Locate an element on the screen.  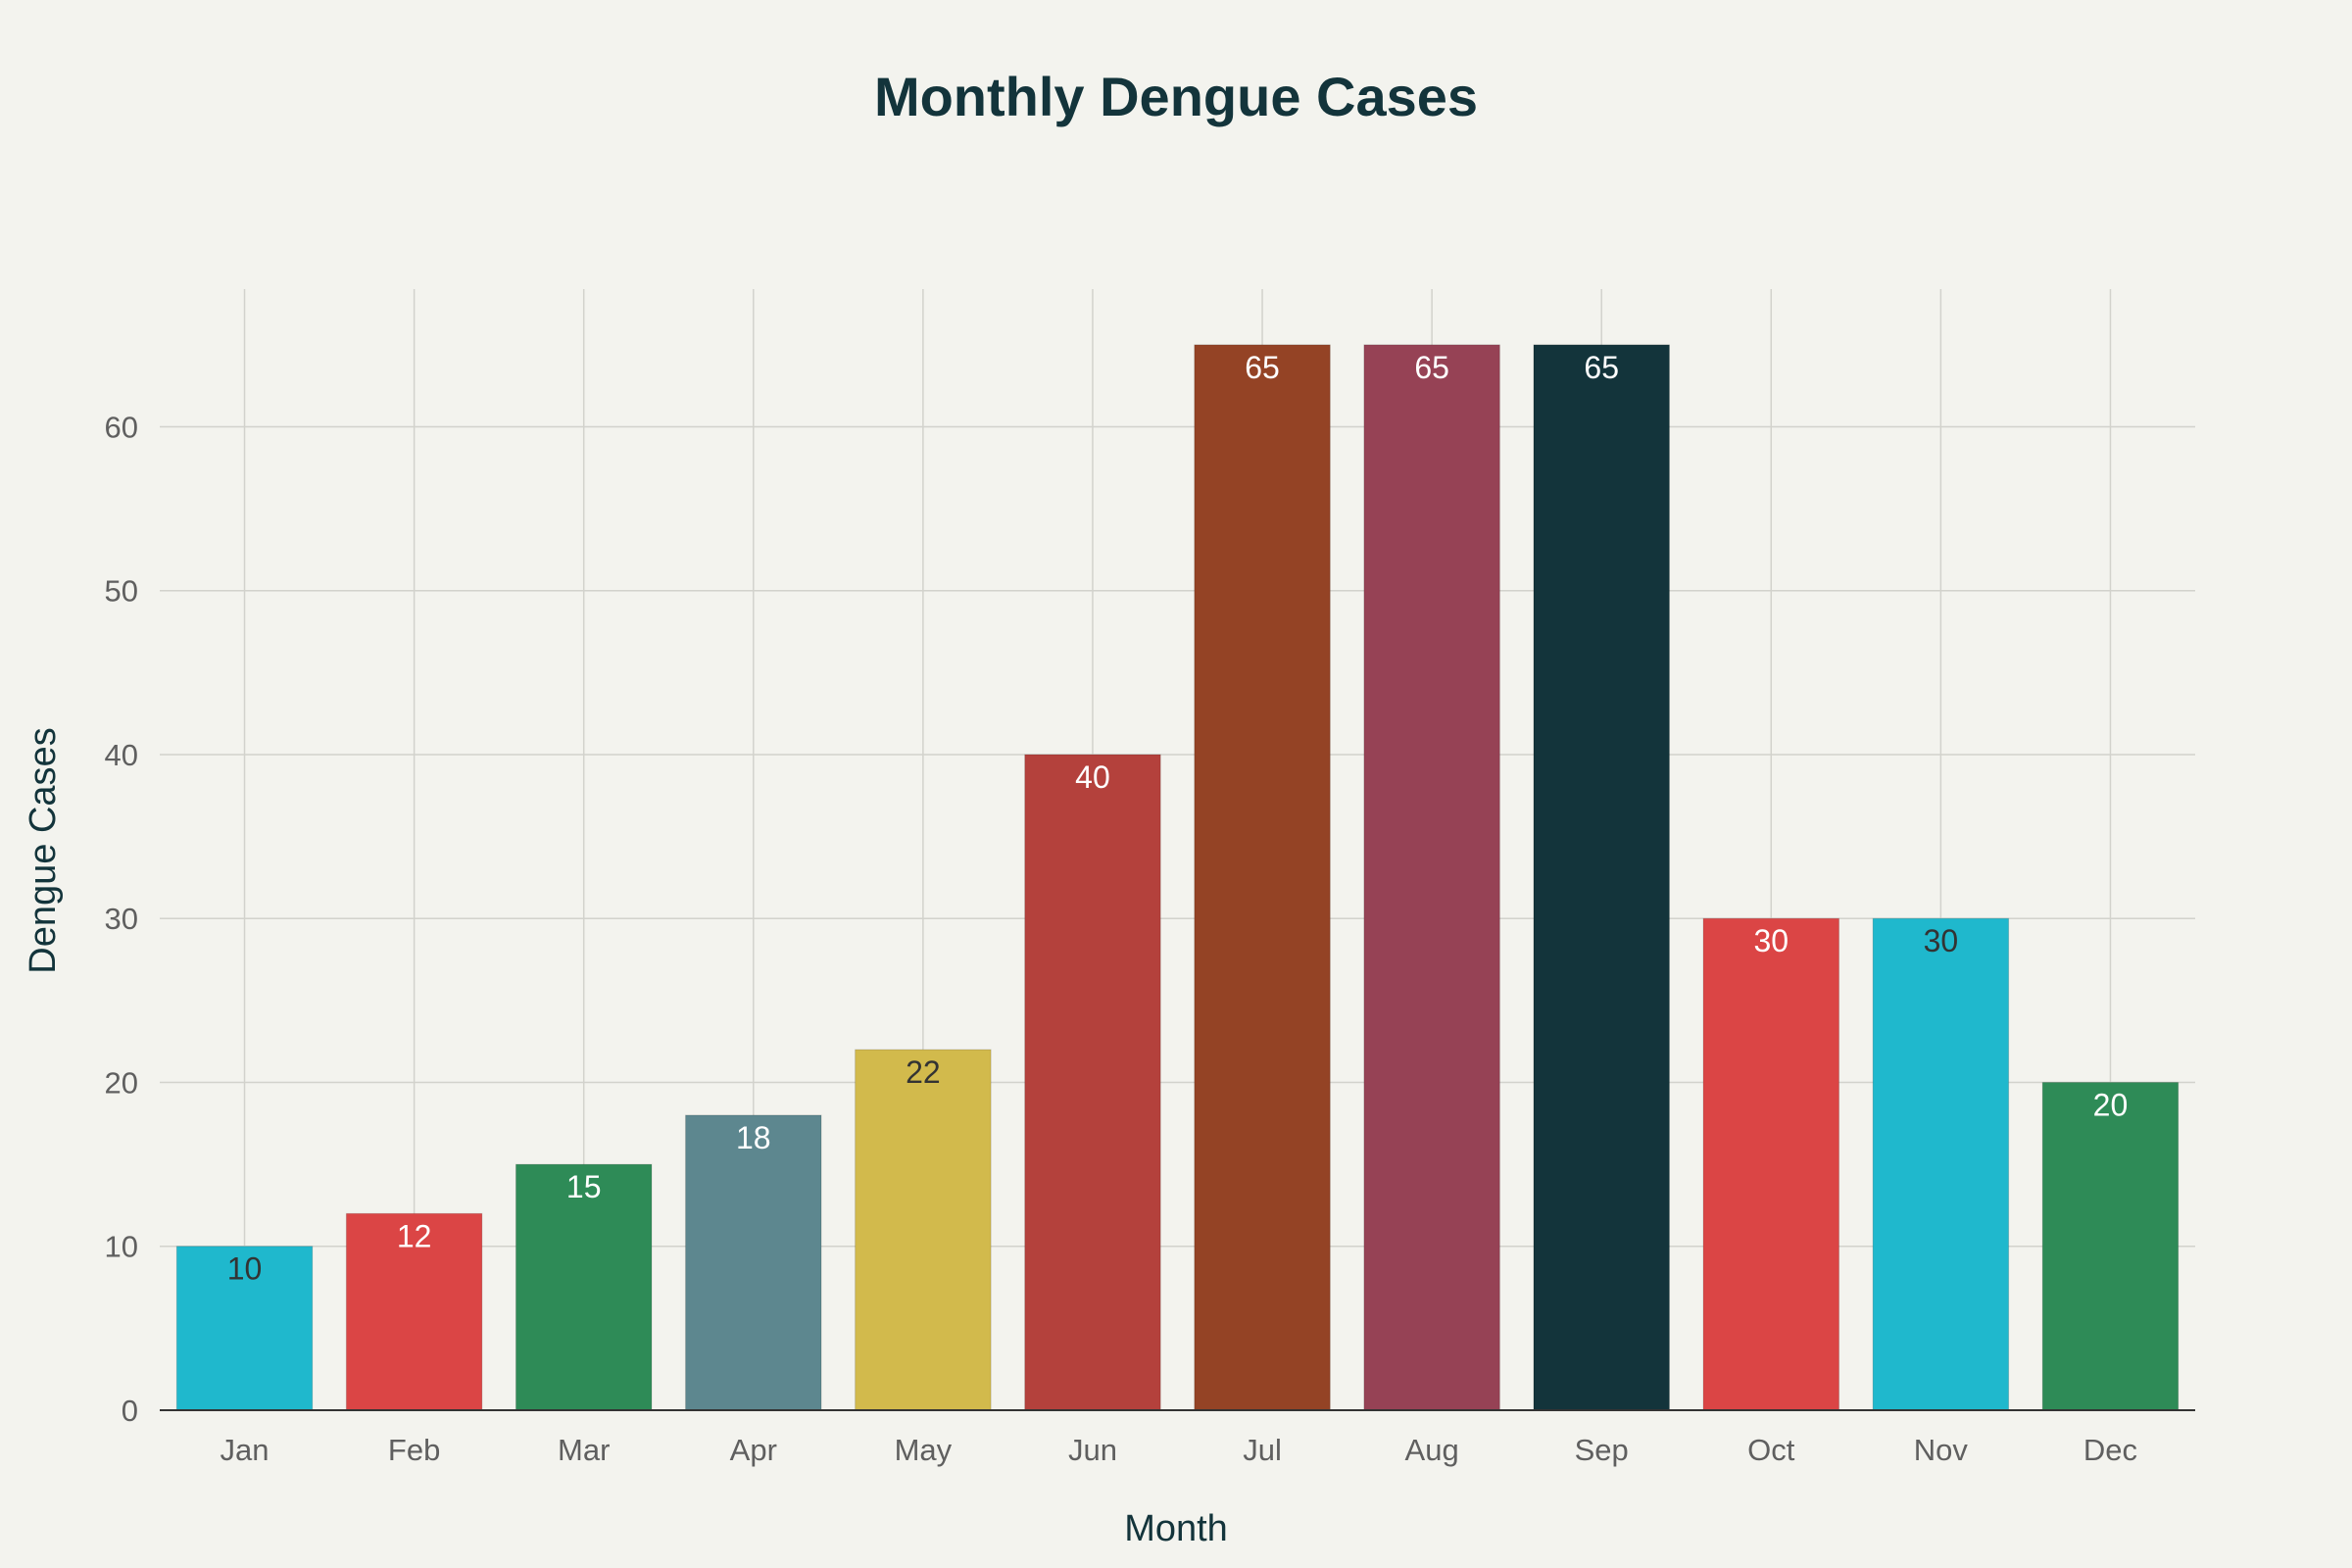
data-label-jan: 10 is located at coordinates (245, 1269).